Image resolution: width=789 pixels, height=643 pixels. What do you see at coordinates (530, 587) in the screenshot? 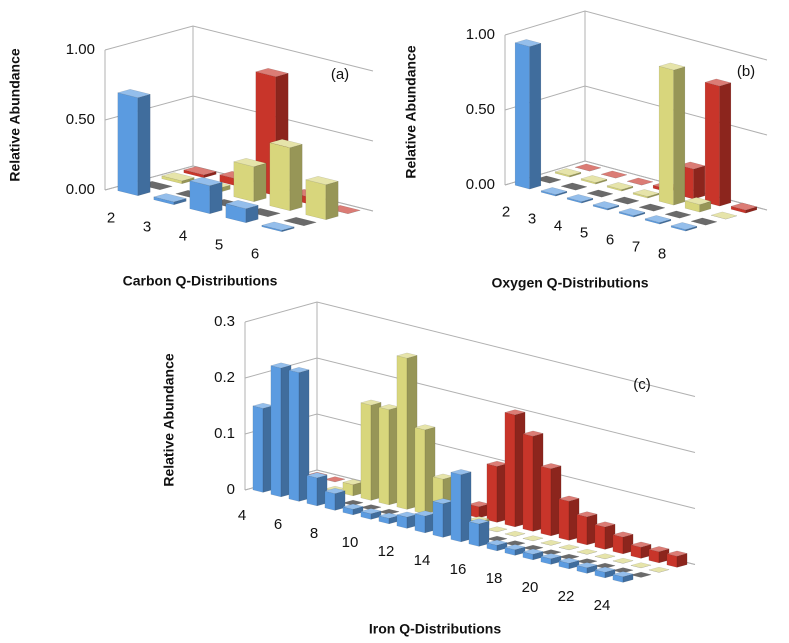
I see `x-tick-label: 20` at bounding box center [530, 587].